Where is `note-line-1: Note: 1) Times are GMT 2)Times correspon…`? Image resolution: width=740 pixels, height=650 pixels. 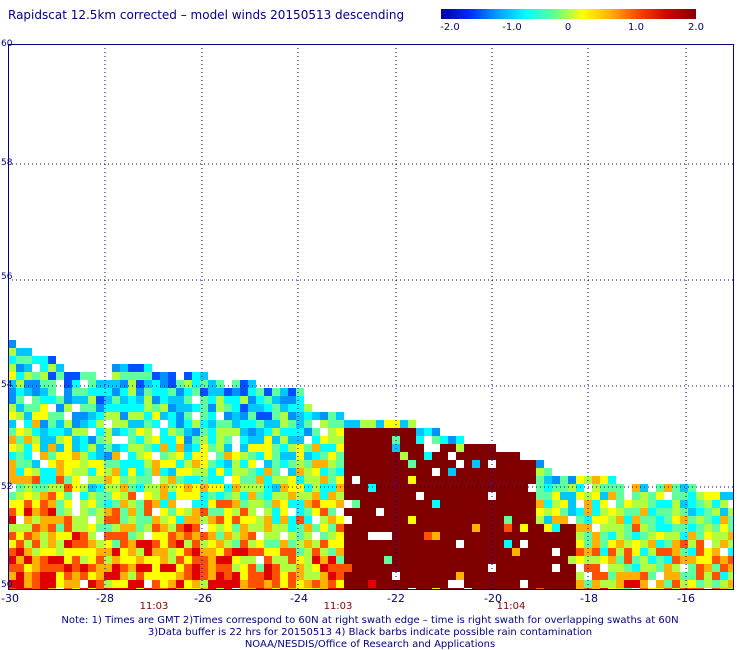
note-line-1: Note: 1) Times are GMT 2)Times correspon… is located at coordinates (370, 620).